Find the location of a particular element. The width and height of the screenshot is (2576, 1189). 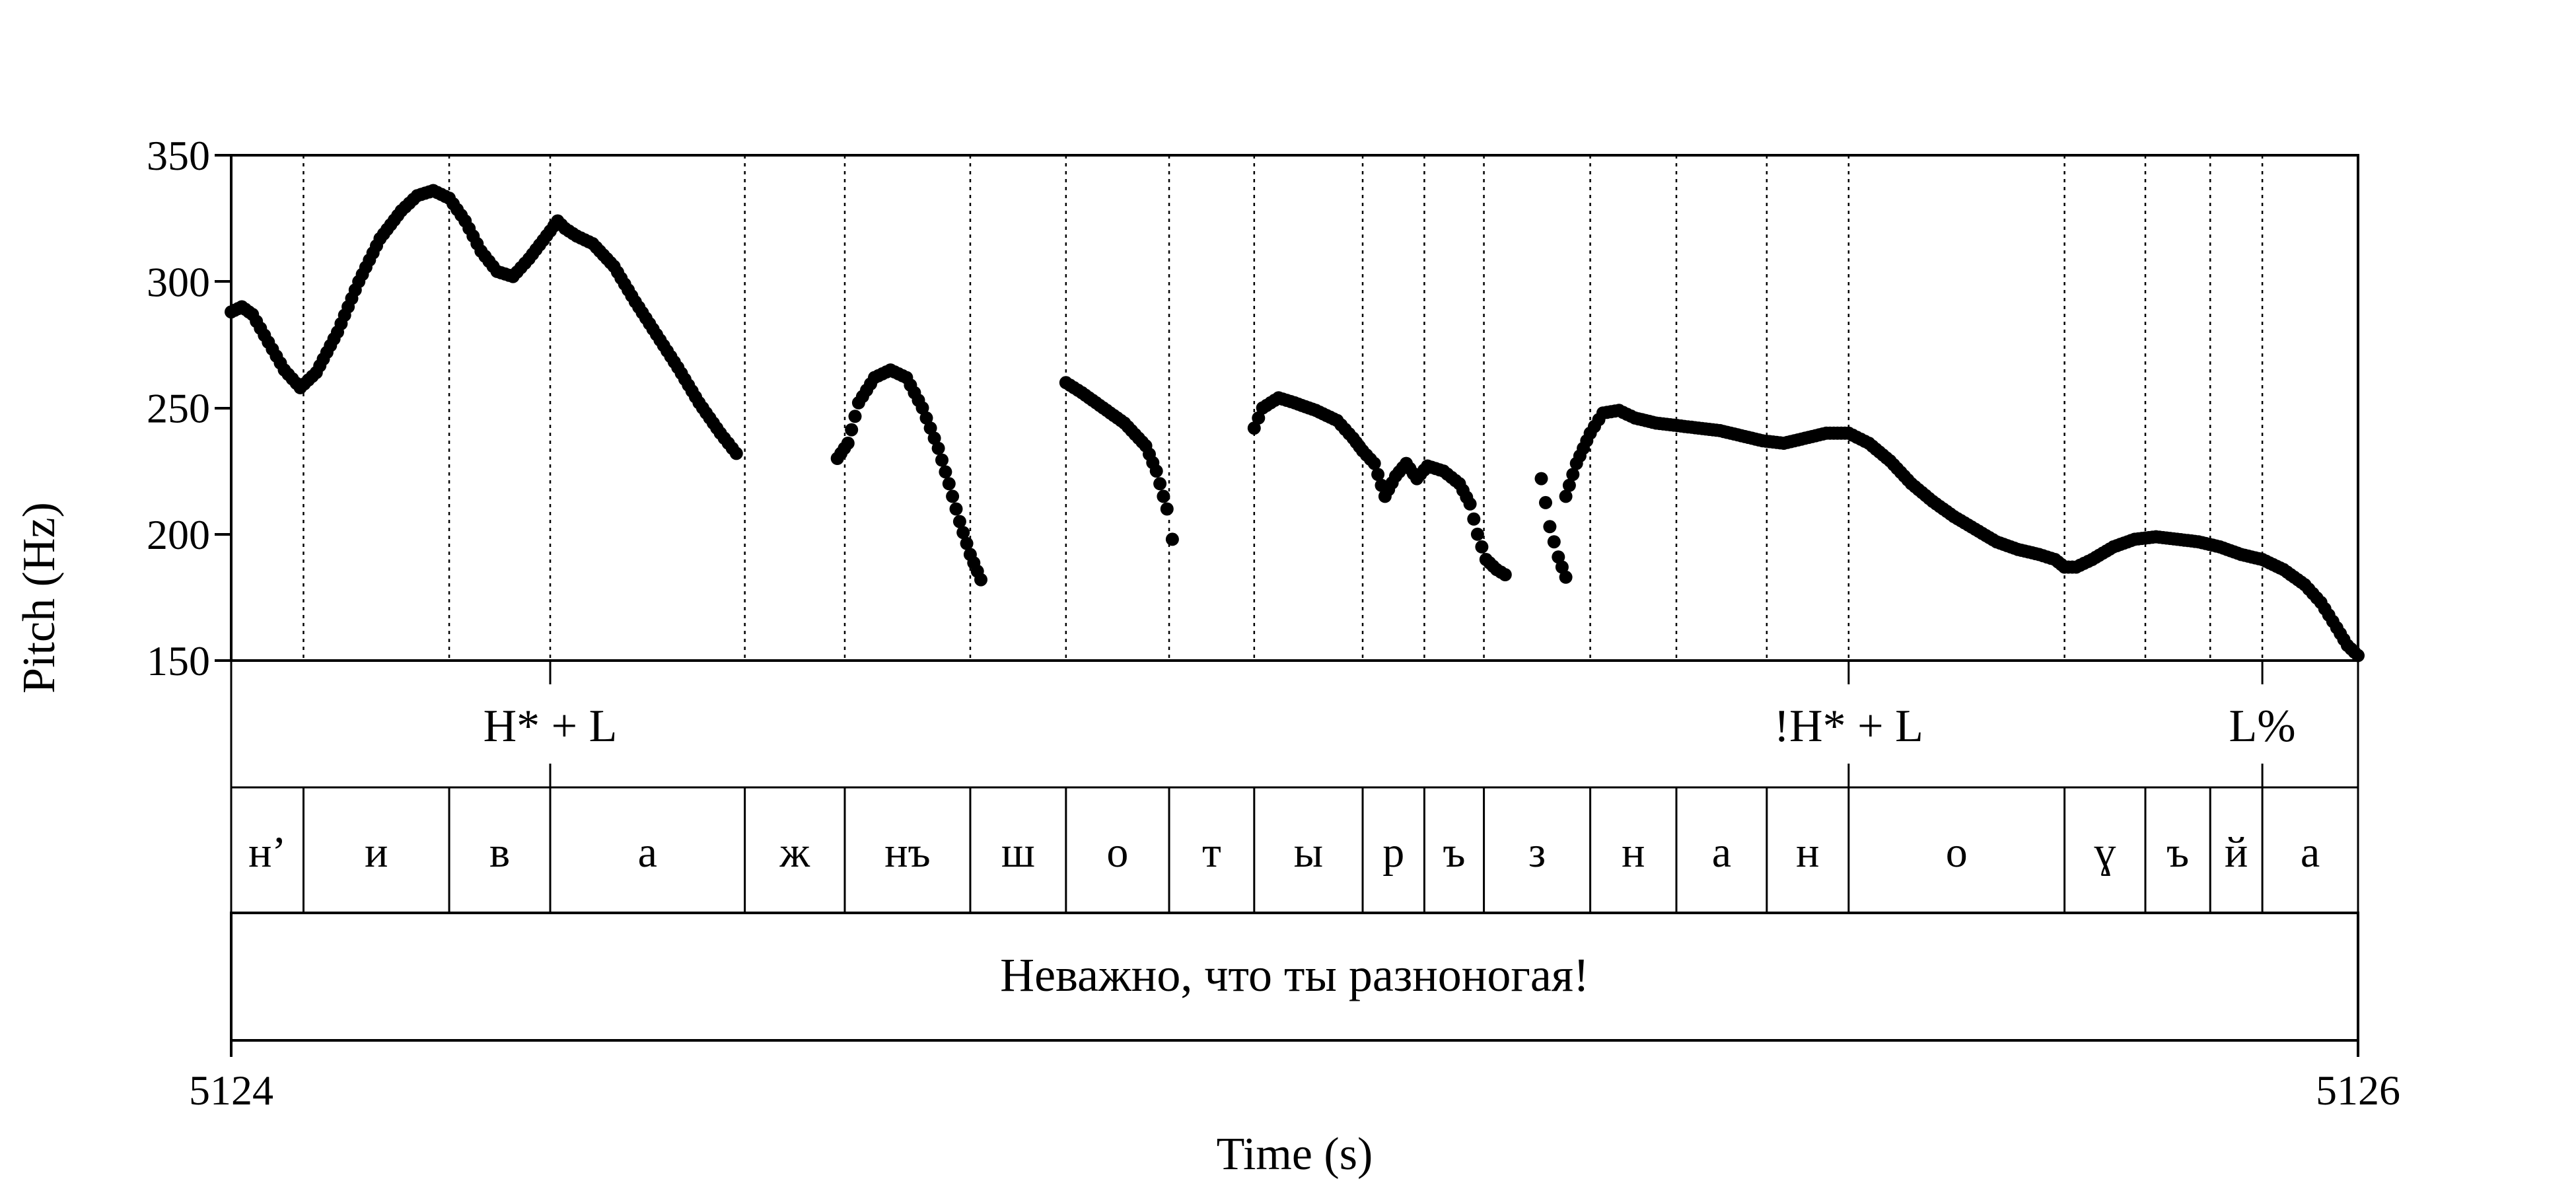

y-tick-label: 200 is located at coordinates (179, 534).